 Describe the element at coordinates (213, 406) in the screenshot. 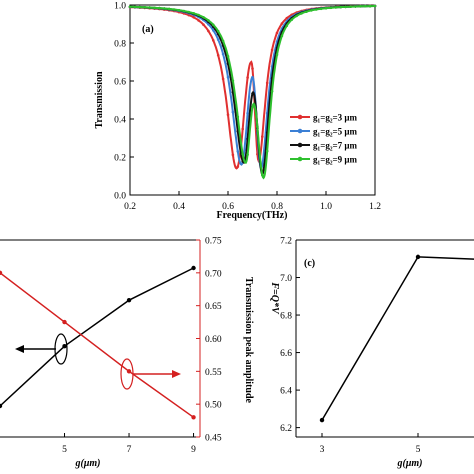

I see `panel-b-right-tick-label: 0.50` at that location.